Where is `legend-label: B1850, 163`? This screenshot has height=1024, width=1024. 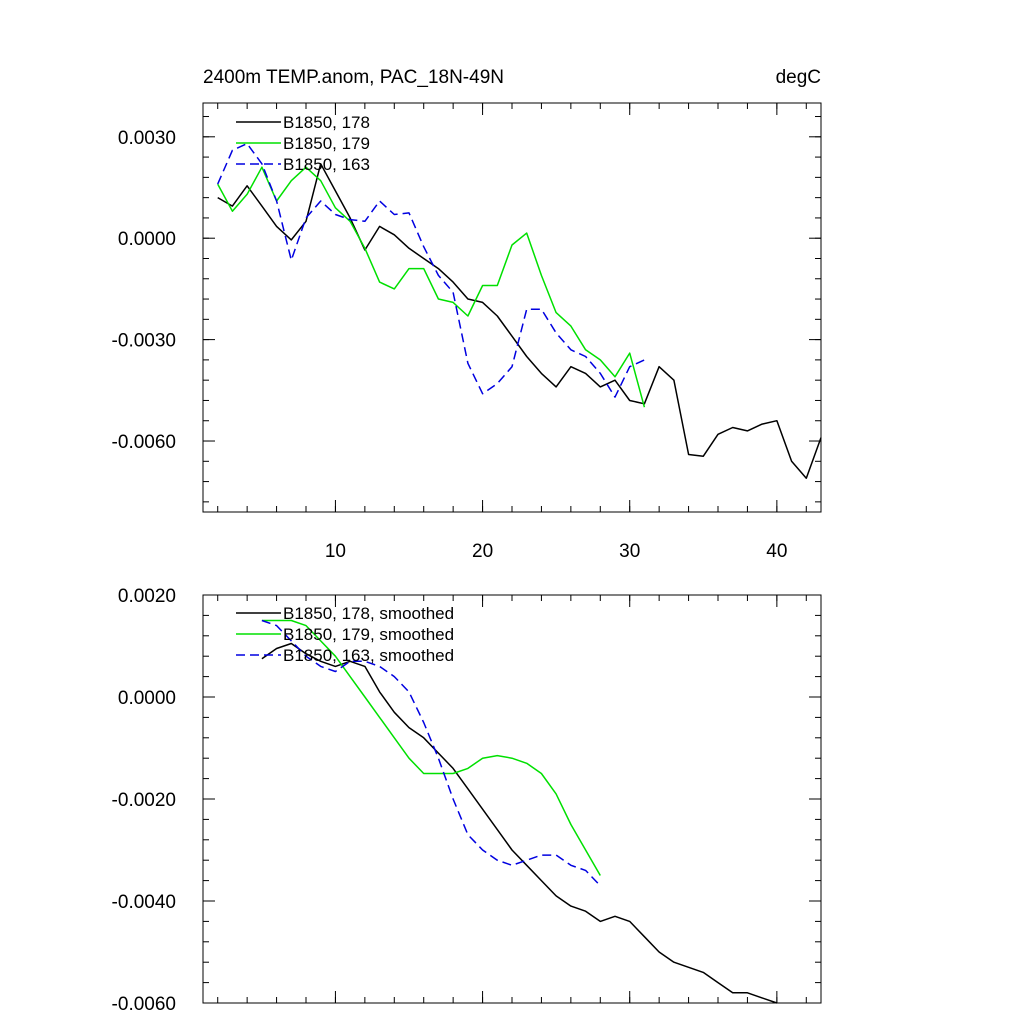 legend-label: B1850, 163 is located at coordinates (326, 164).